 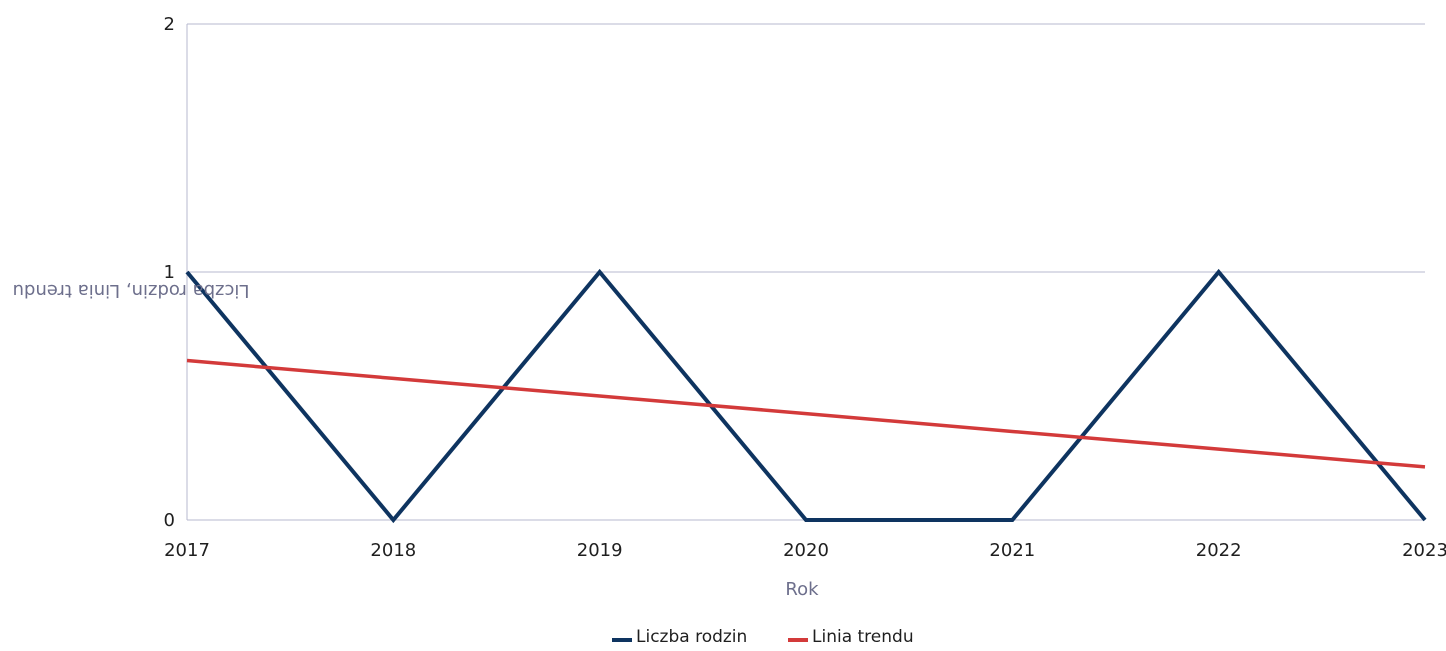 What do you see at coordinates (600, 550) in the screenshot?
I see `x-tick-label: 2019` at bounding box center [600, 550].